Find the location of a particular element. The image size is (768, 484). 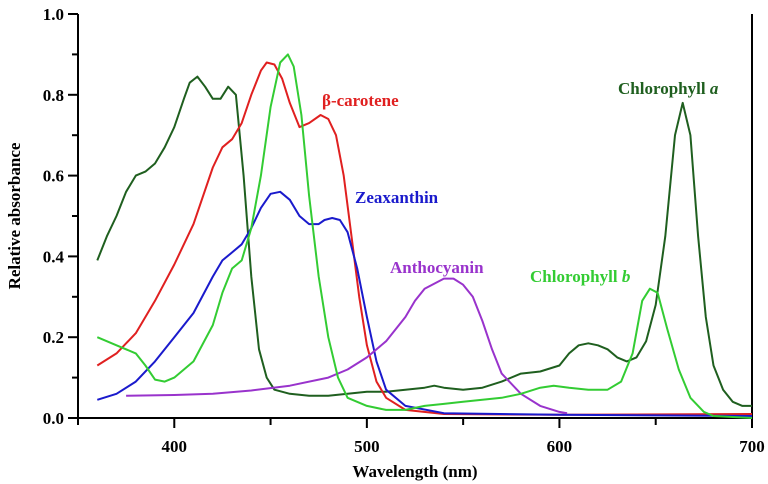

y-tick-label: 0.2 is located at coordinates (53, 337).